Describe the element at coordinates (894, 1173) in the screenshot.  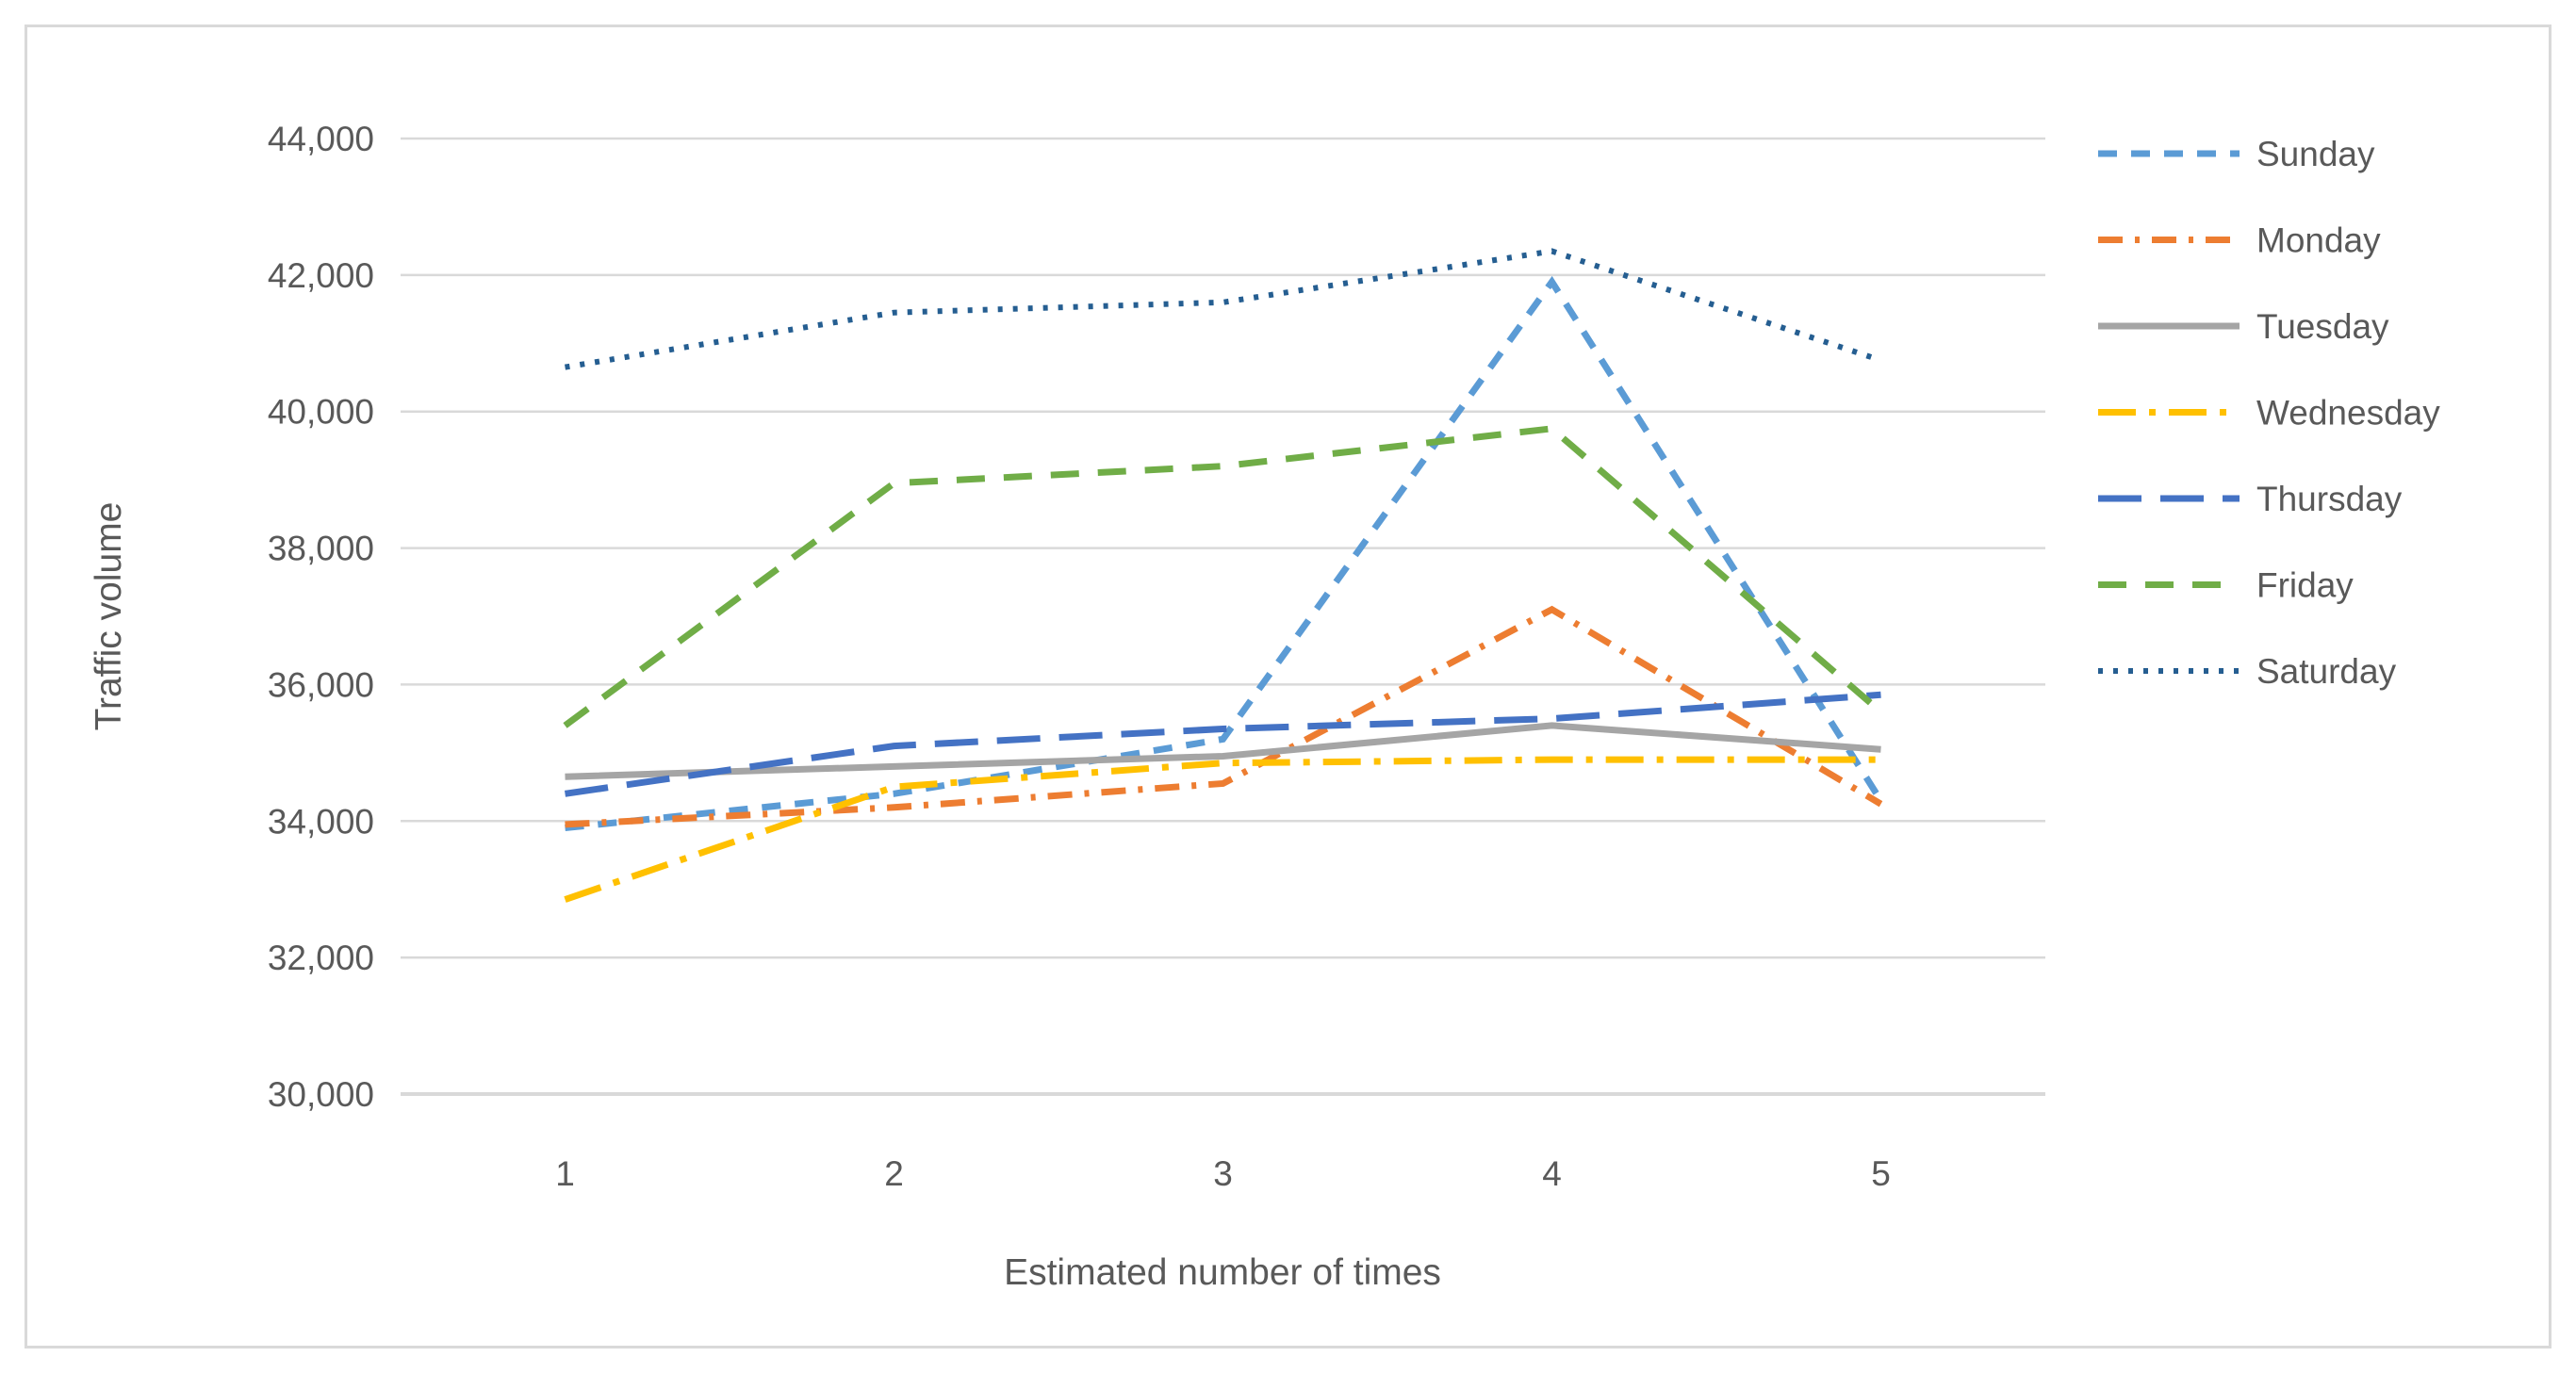
I see `x-axis-tick-label: 2` at that location.